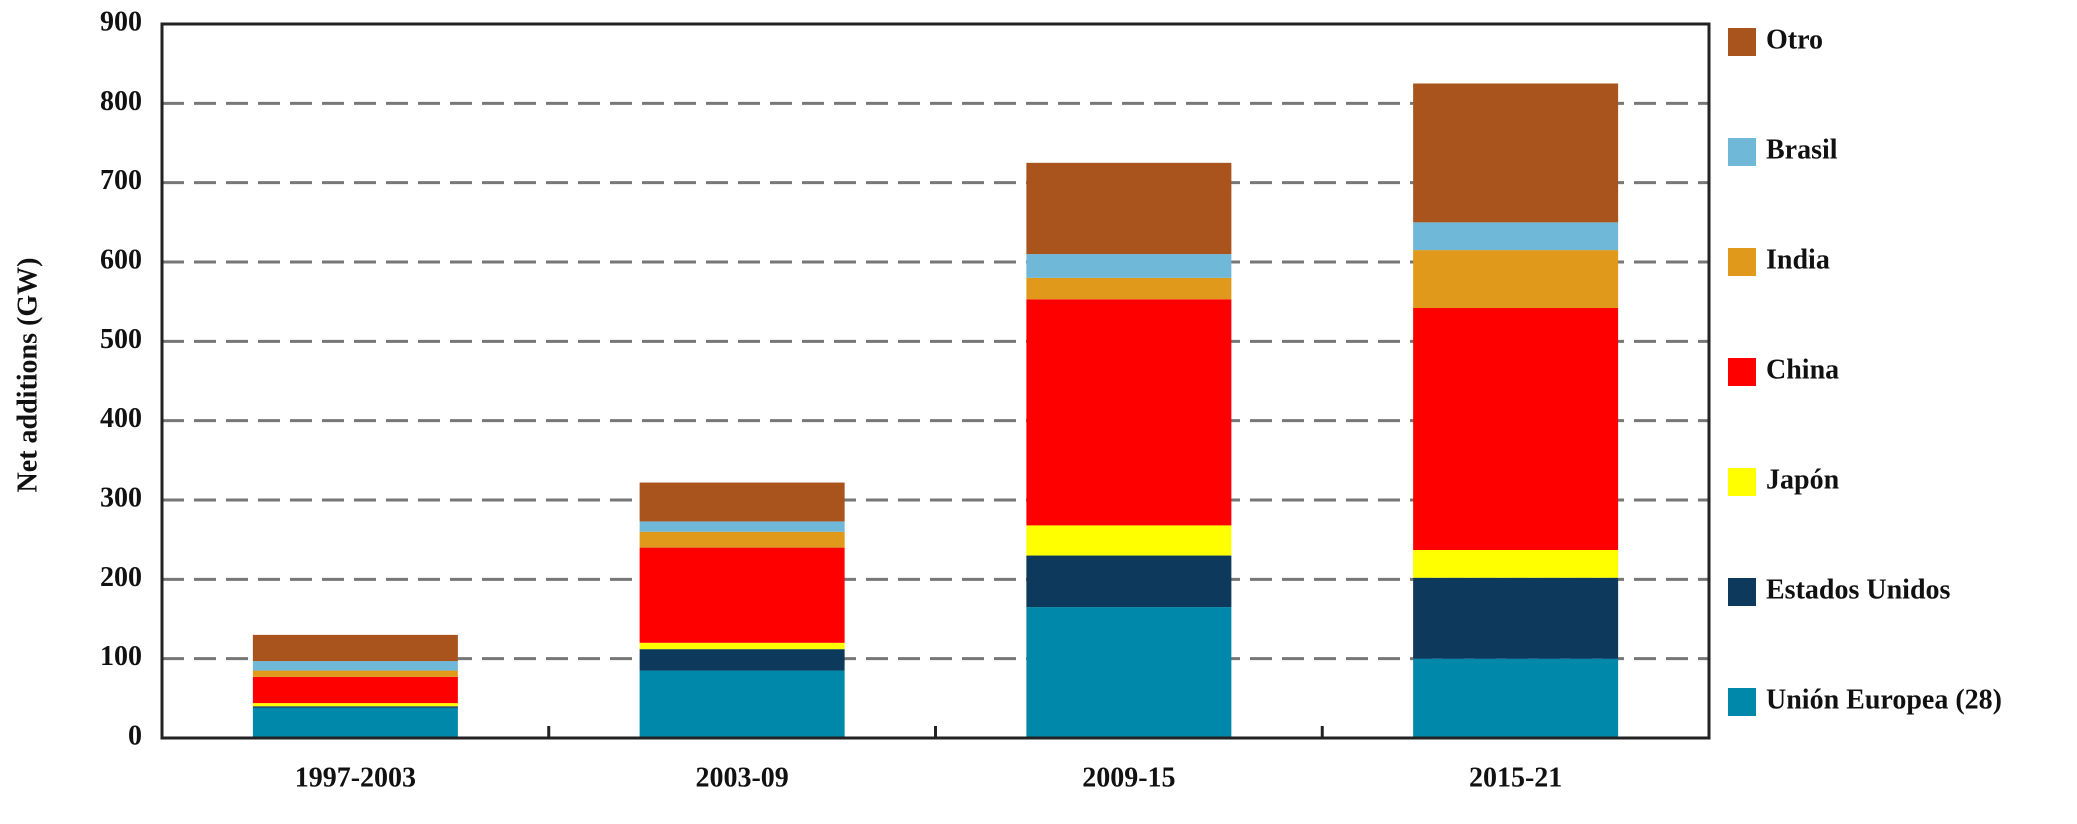  Describe the element at coordinates (1803, 479) in the screenshot. I see `legend-label: Japón` at that location.